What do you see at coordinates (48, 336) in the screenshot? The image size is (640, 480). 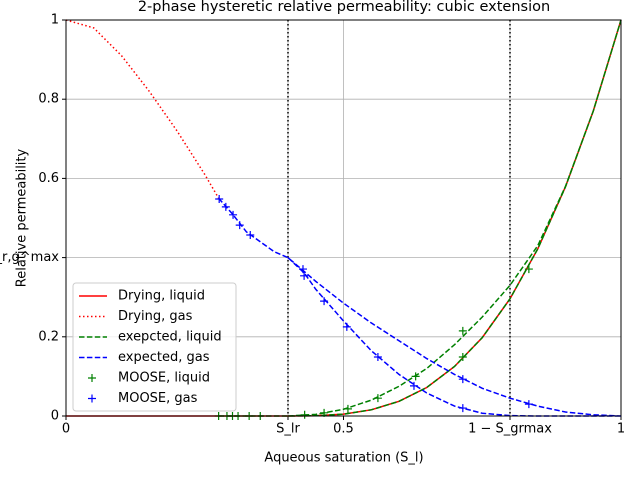 I see `y-tick-label: 0.2` at bounding box center [48, 336].